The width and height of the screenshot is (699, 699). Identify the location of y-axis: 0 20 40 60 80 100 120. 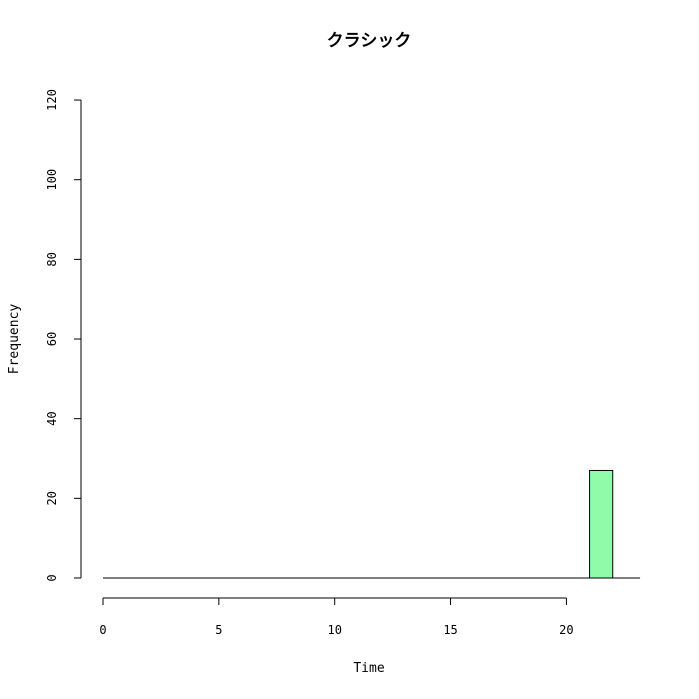
(63, 335).